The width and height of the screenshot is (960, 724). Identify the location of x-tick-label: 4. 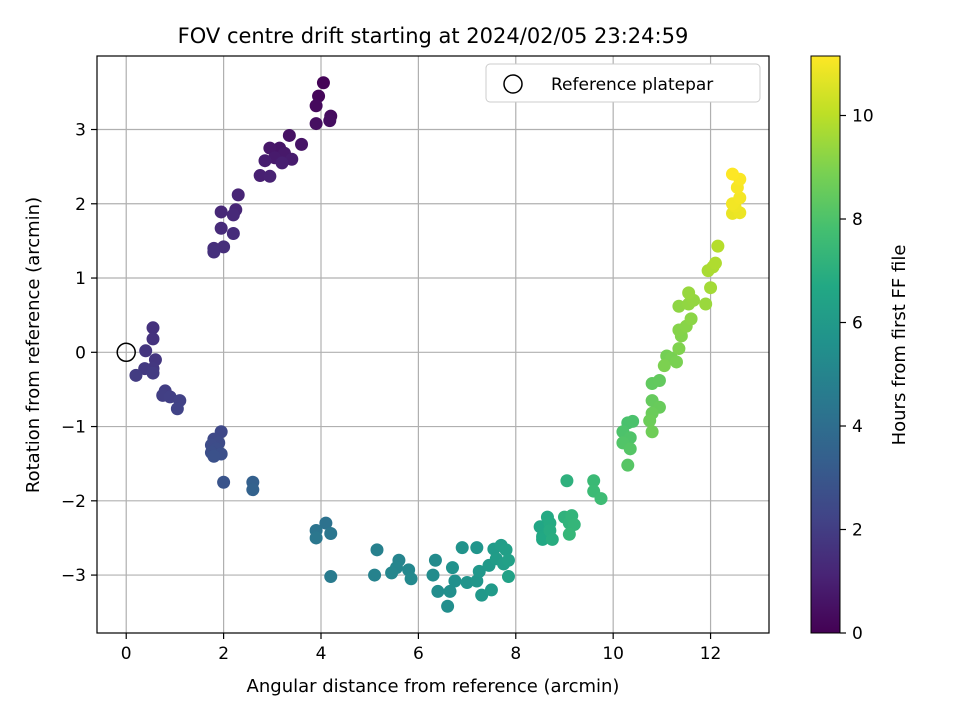
(321, 654).